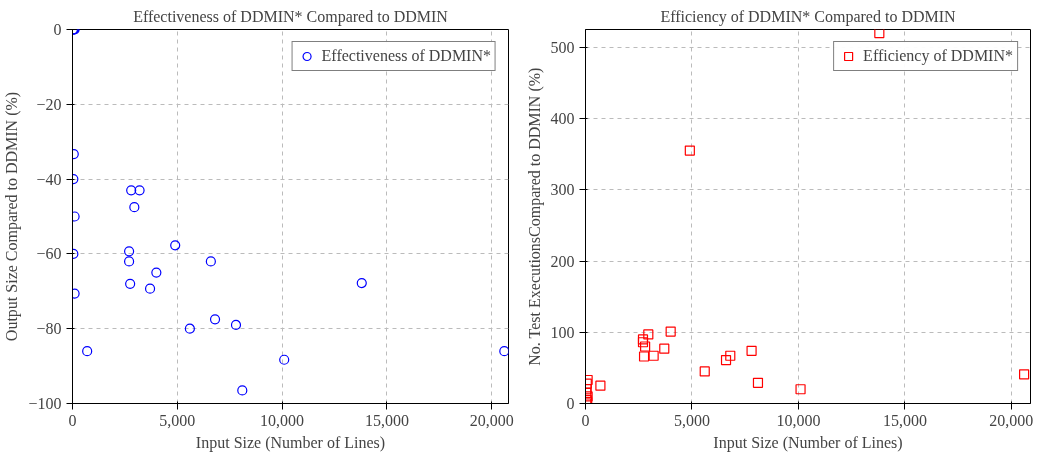 The height and width of the screenshot is (453, 1049). What do you see at coordinates (49, 104) in the screenshot?
I see `y-tick-label: −20` at bounding box center [49, 104].